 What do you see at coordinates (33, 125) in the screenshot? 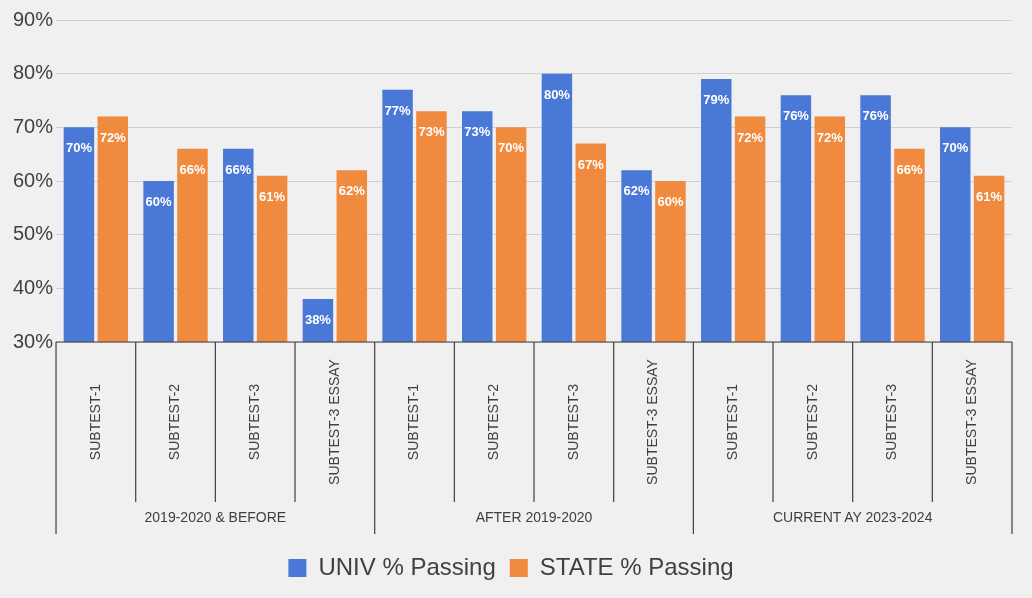
I see `y-tick-label: 70%` at bounding box center [33, 125].